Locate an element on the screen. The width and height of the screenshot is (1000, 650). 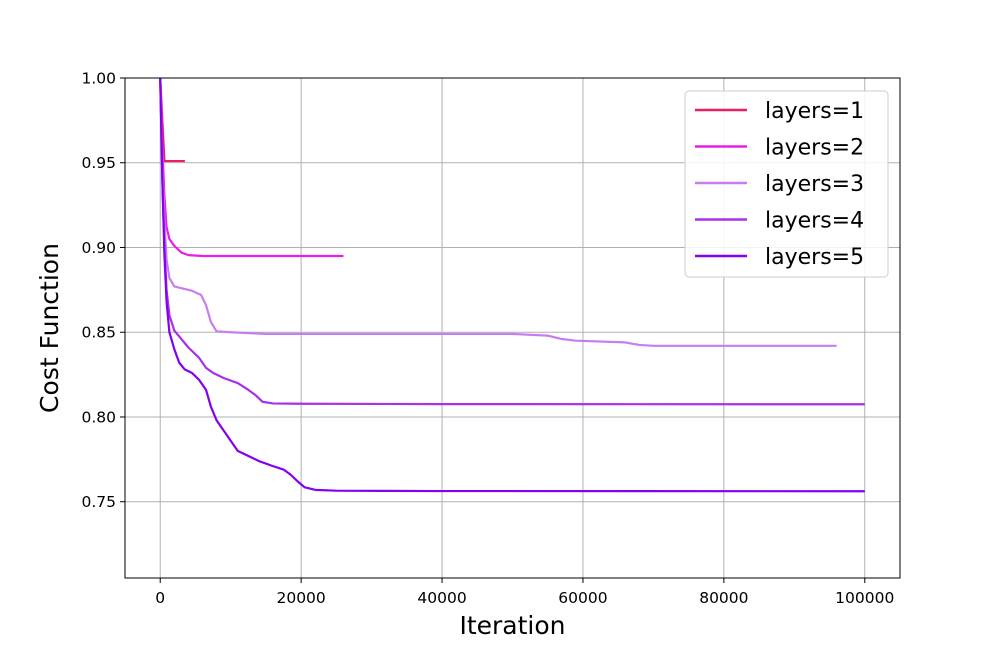
legend-entry-label: layers=2 is located at coordinates (814, 148).